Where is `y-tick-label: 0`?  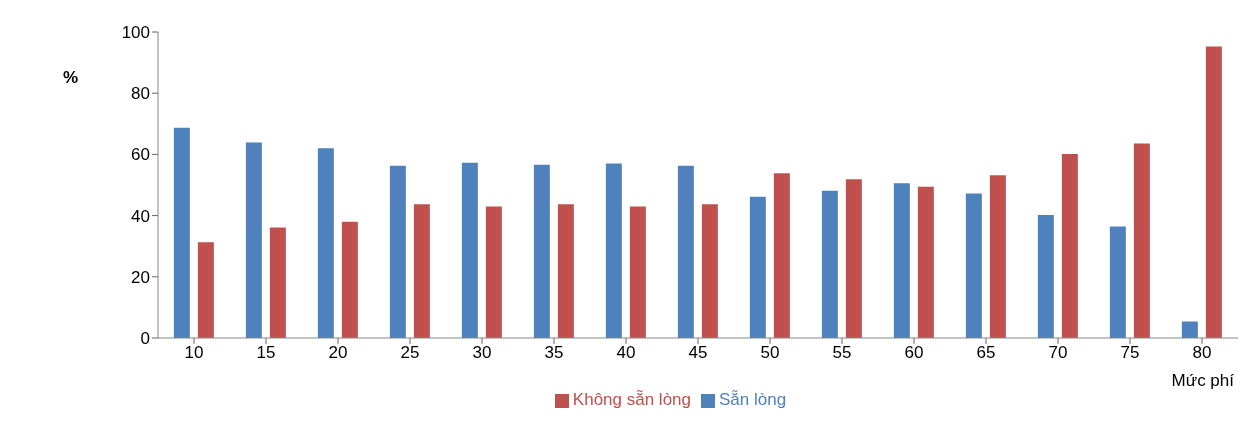 y-tick-label: 0 is located at coordinates (145, 339).